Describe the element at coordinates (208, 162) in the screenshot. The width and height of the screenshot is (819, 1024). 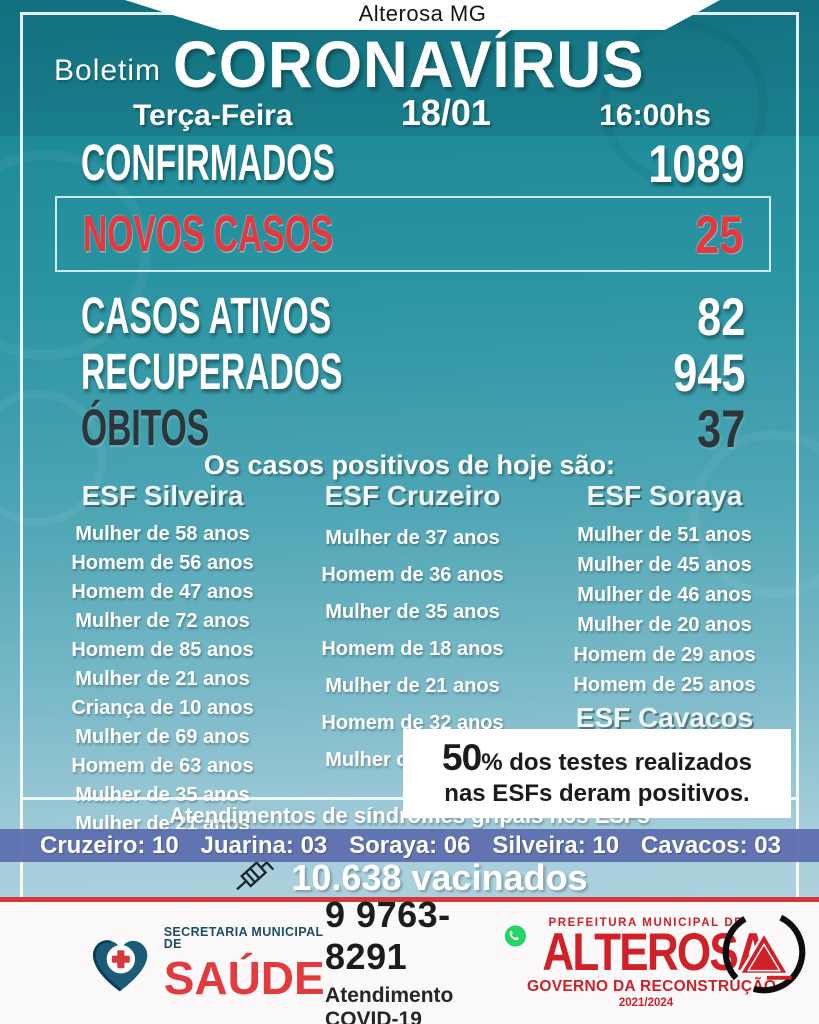
I see `stat-label: CONFIRMADOS` at that location.